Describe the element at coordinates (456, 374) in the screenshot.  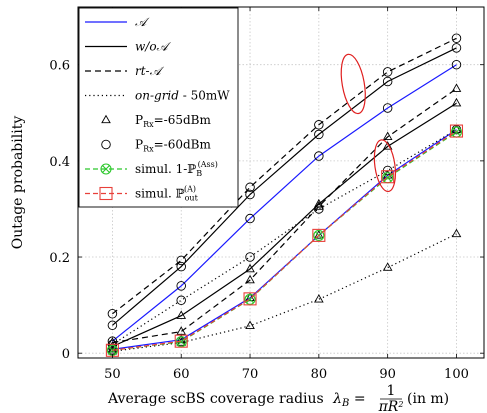
I see `x-tick-label: 100` at that location.